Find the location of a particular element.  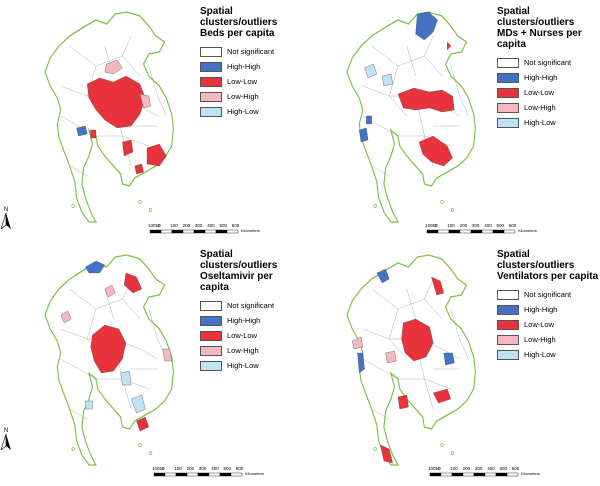

scale-bar: 10050 0 100 200 300 400 500 600 Kilometers is located at coordinates (485, 475).